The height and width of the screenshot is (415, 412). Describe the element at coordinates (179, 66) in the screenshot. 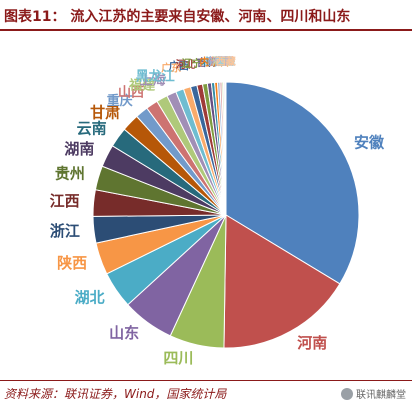

I see `pie-slice-label: 广西` at that location.